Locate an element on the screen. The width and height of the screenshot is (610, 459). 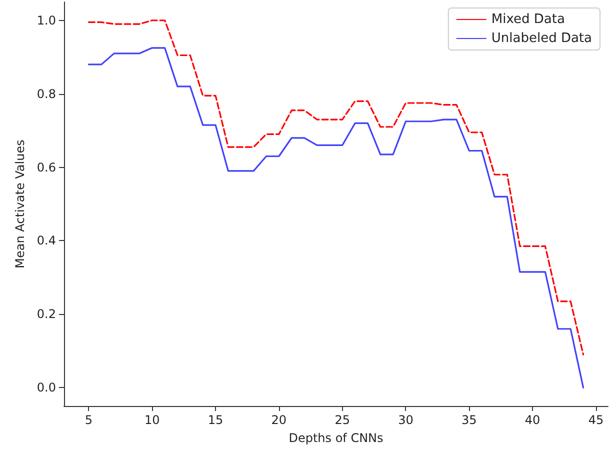
x-tick-label: 10 is located at coordinates (152, 420).